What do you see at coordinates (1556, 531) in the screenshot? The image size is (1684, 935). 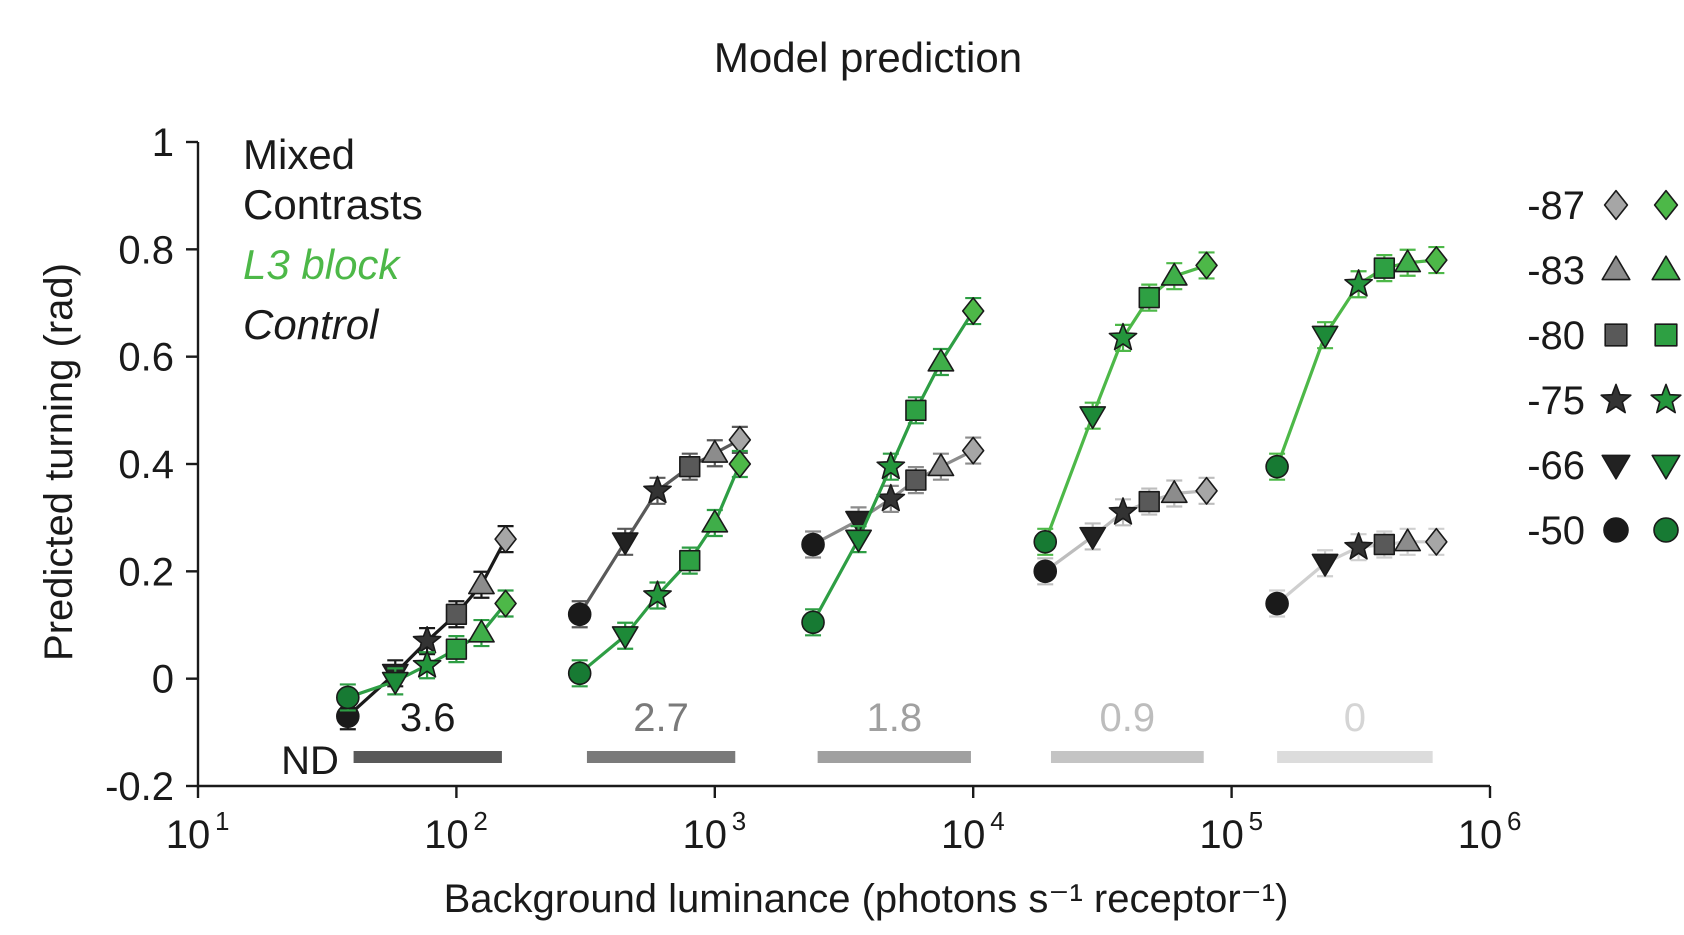 I see `key-label: -50` at bounding box center [1556, 531].